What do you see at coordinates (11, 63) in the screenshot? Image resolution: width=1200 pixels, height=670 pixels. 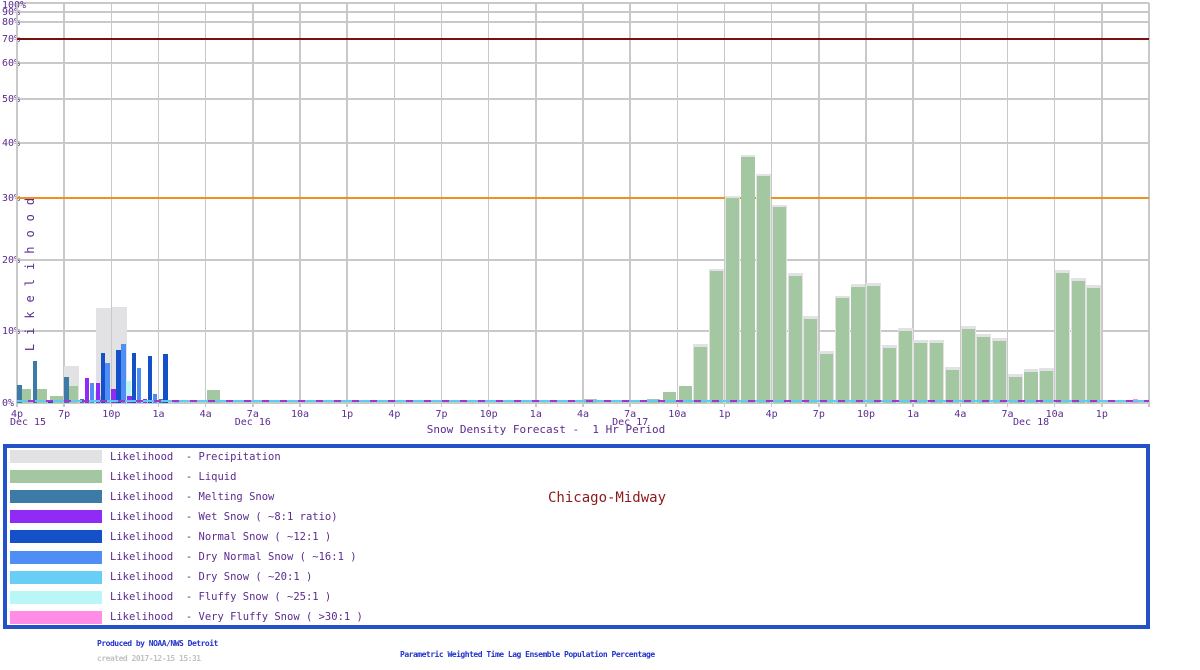 I see `y-tick-label: 60%` at bounding box center [11, 63].